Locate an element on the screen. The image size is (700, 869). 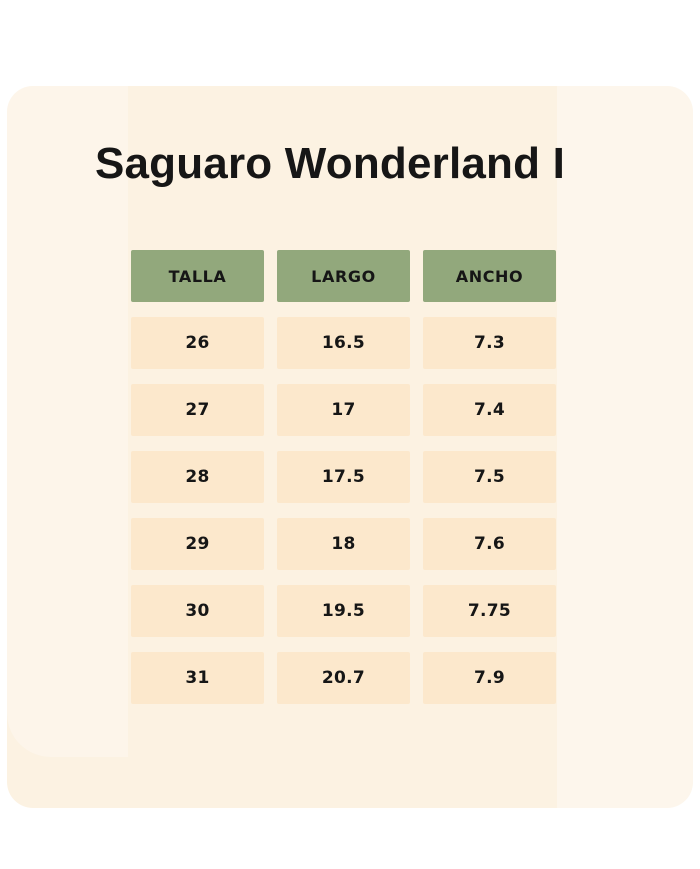
table-cell-largo: 18 is located at coordinates (343, 544).